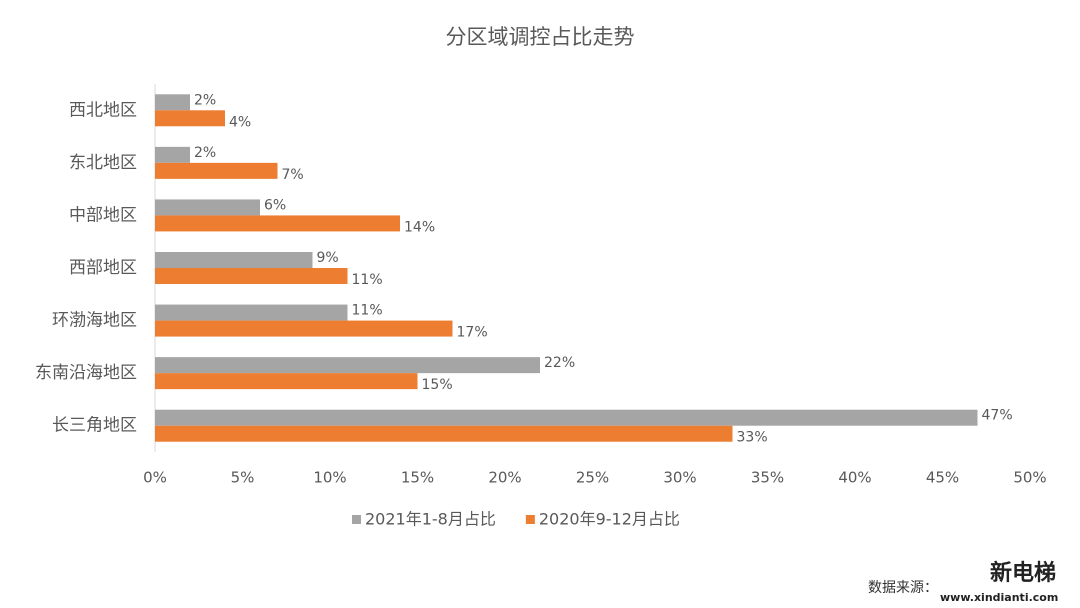  I want to click on value-label: 15%, so click(437, 385).